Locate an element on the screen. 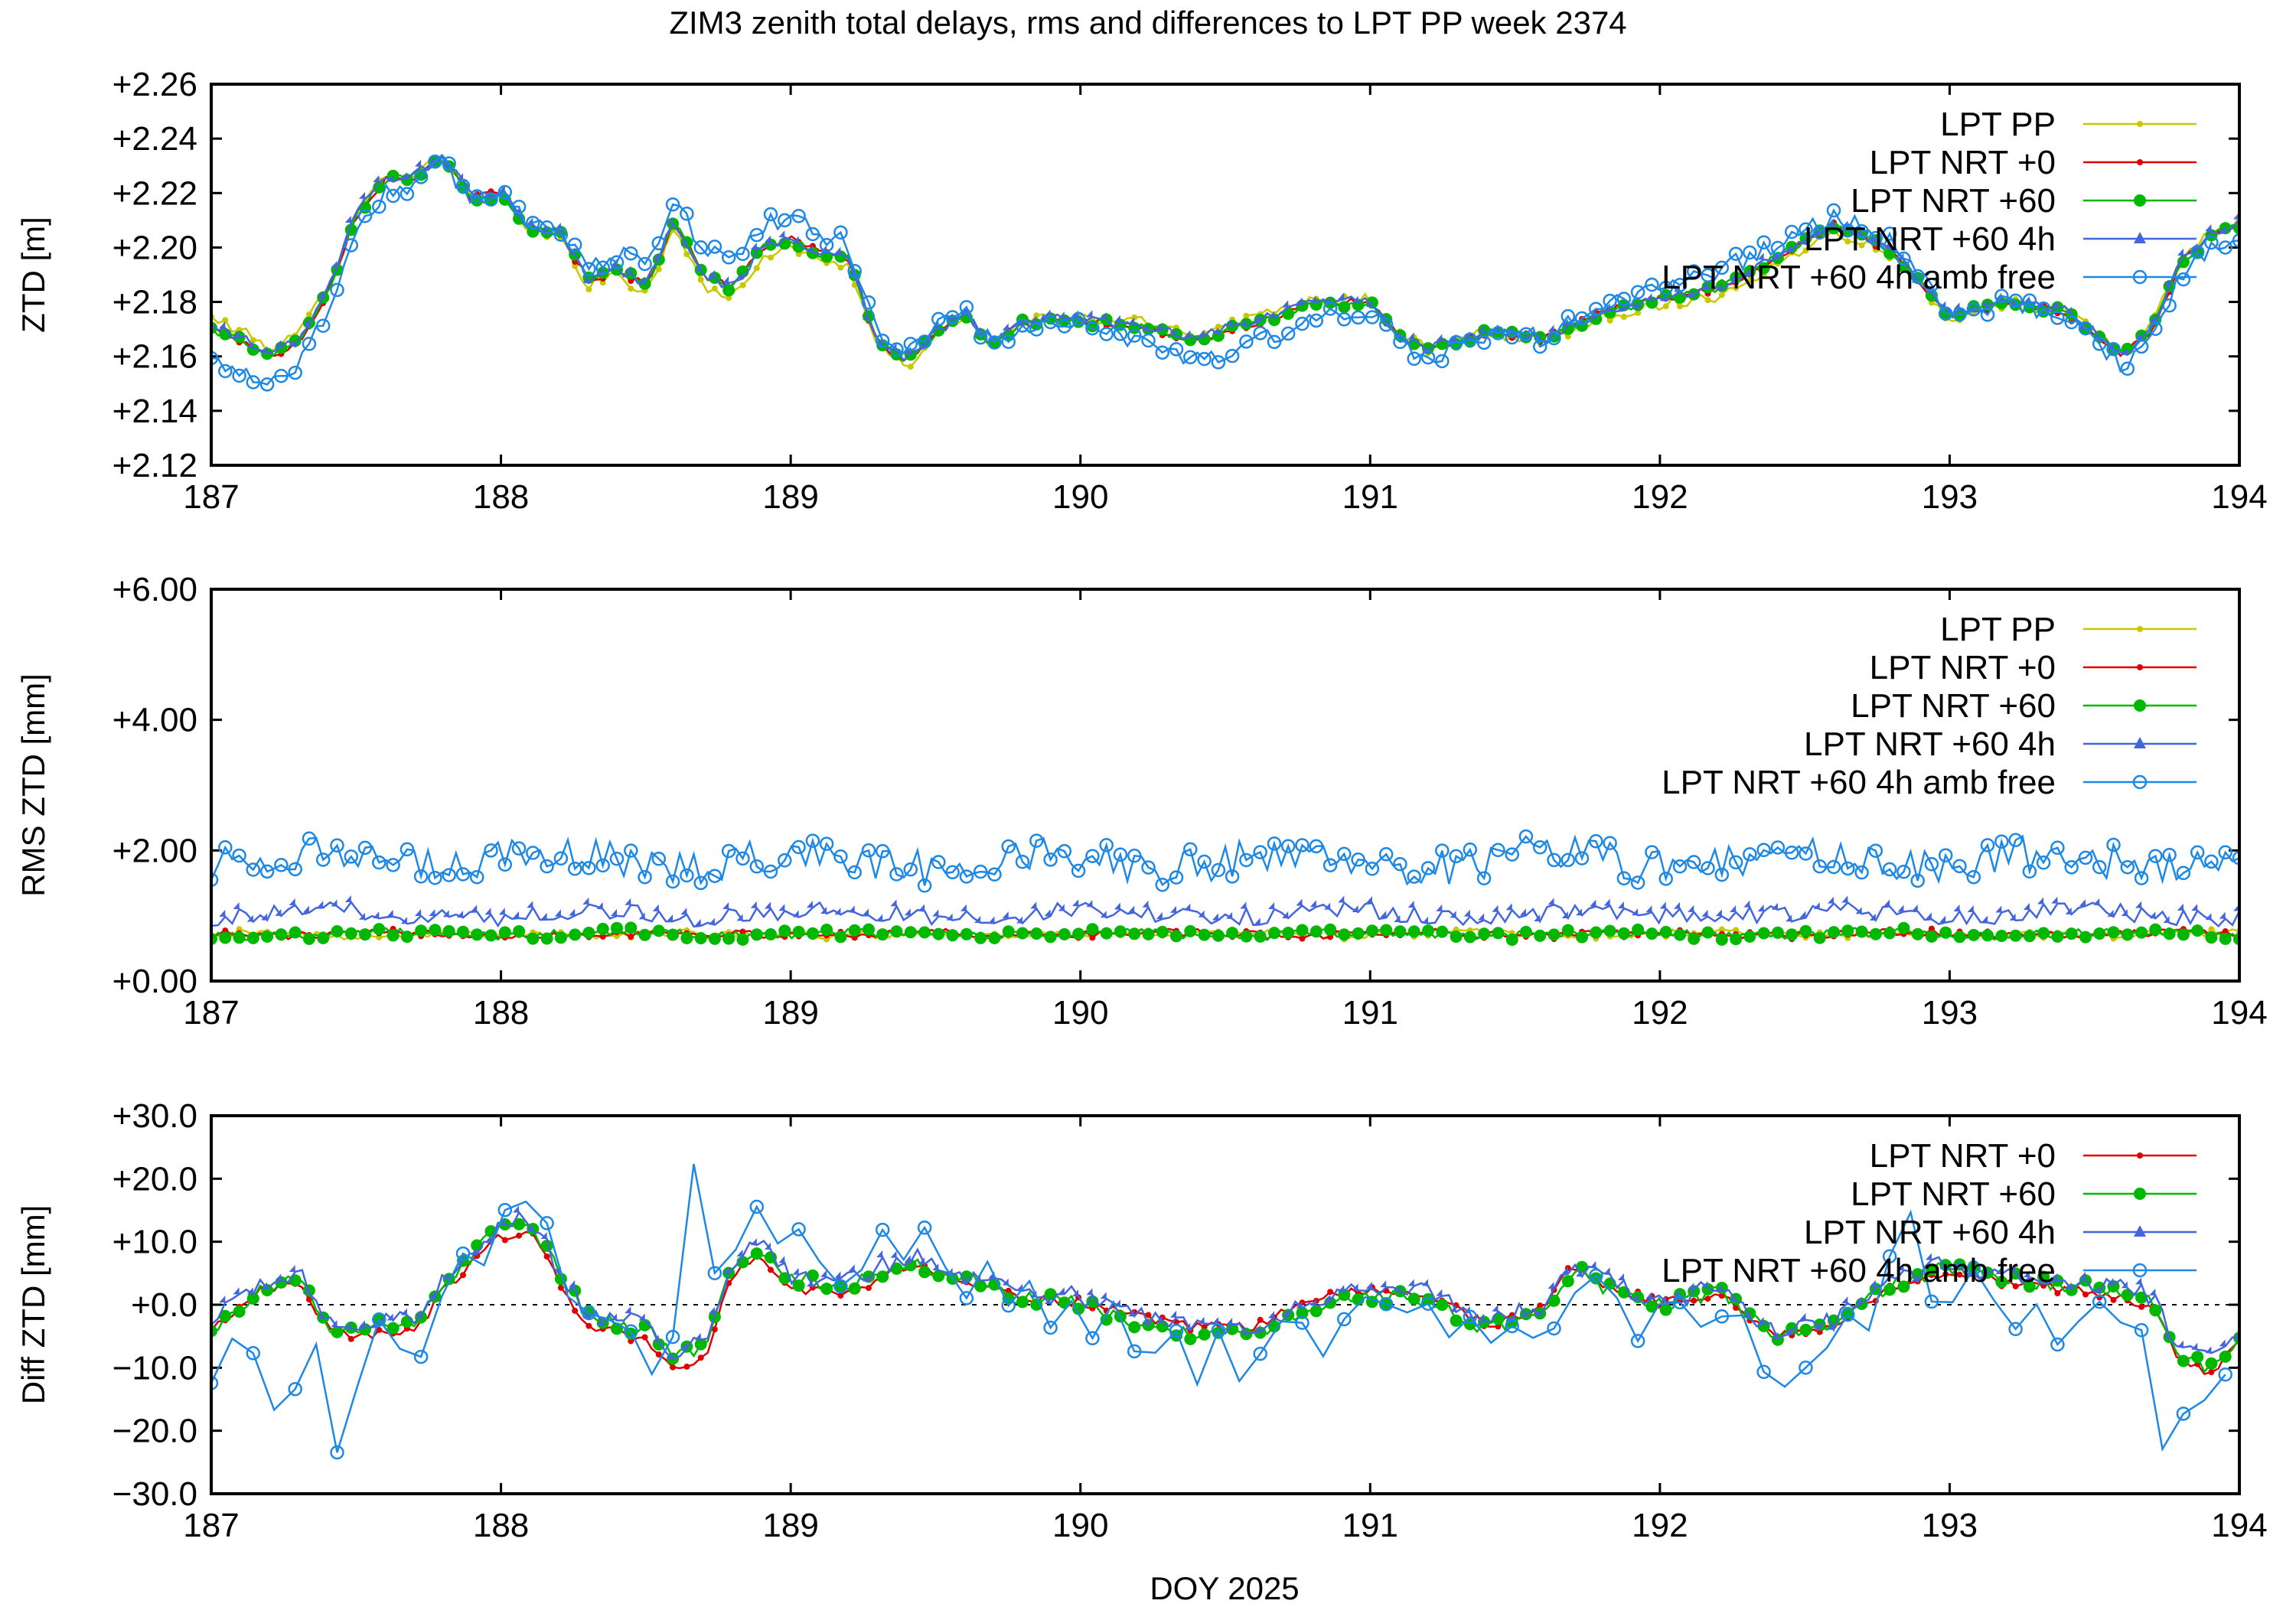 The width and height of the screenshot is (2296, 1607). y-tick-label: +2.14 is located at coordinates (155, 411).